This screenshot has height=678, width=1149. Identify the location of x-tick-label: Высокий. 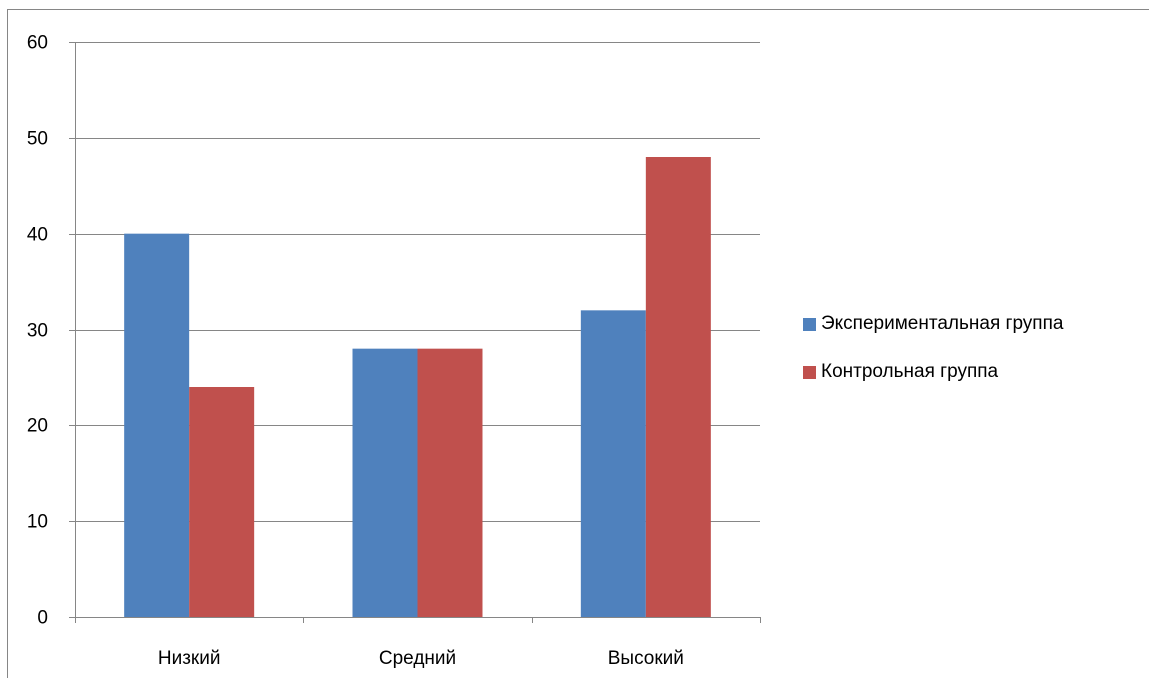
(646, 658).